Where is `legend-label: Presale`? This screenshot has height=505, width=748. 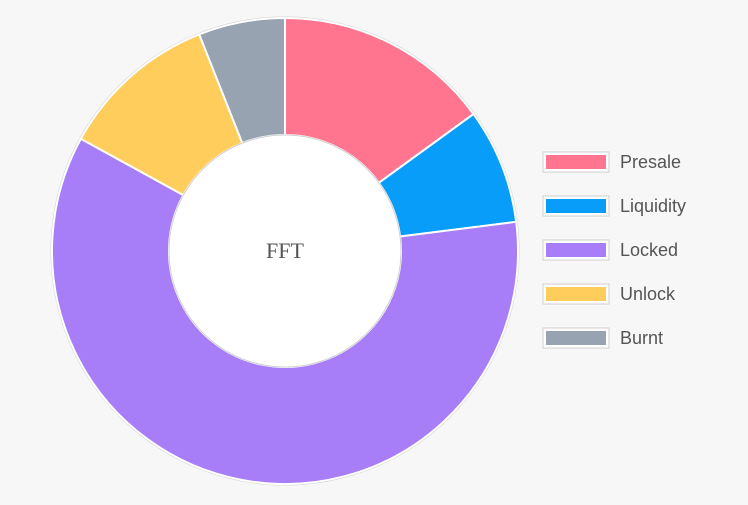 legend-label: Presale is located at coordinates (650, 162).